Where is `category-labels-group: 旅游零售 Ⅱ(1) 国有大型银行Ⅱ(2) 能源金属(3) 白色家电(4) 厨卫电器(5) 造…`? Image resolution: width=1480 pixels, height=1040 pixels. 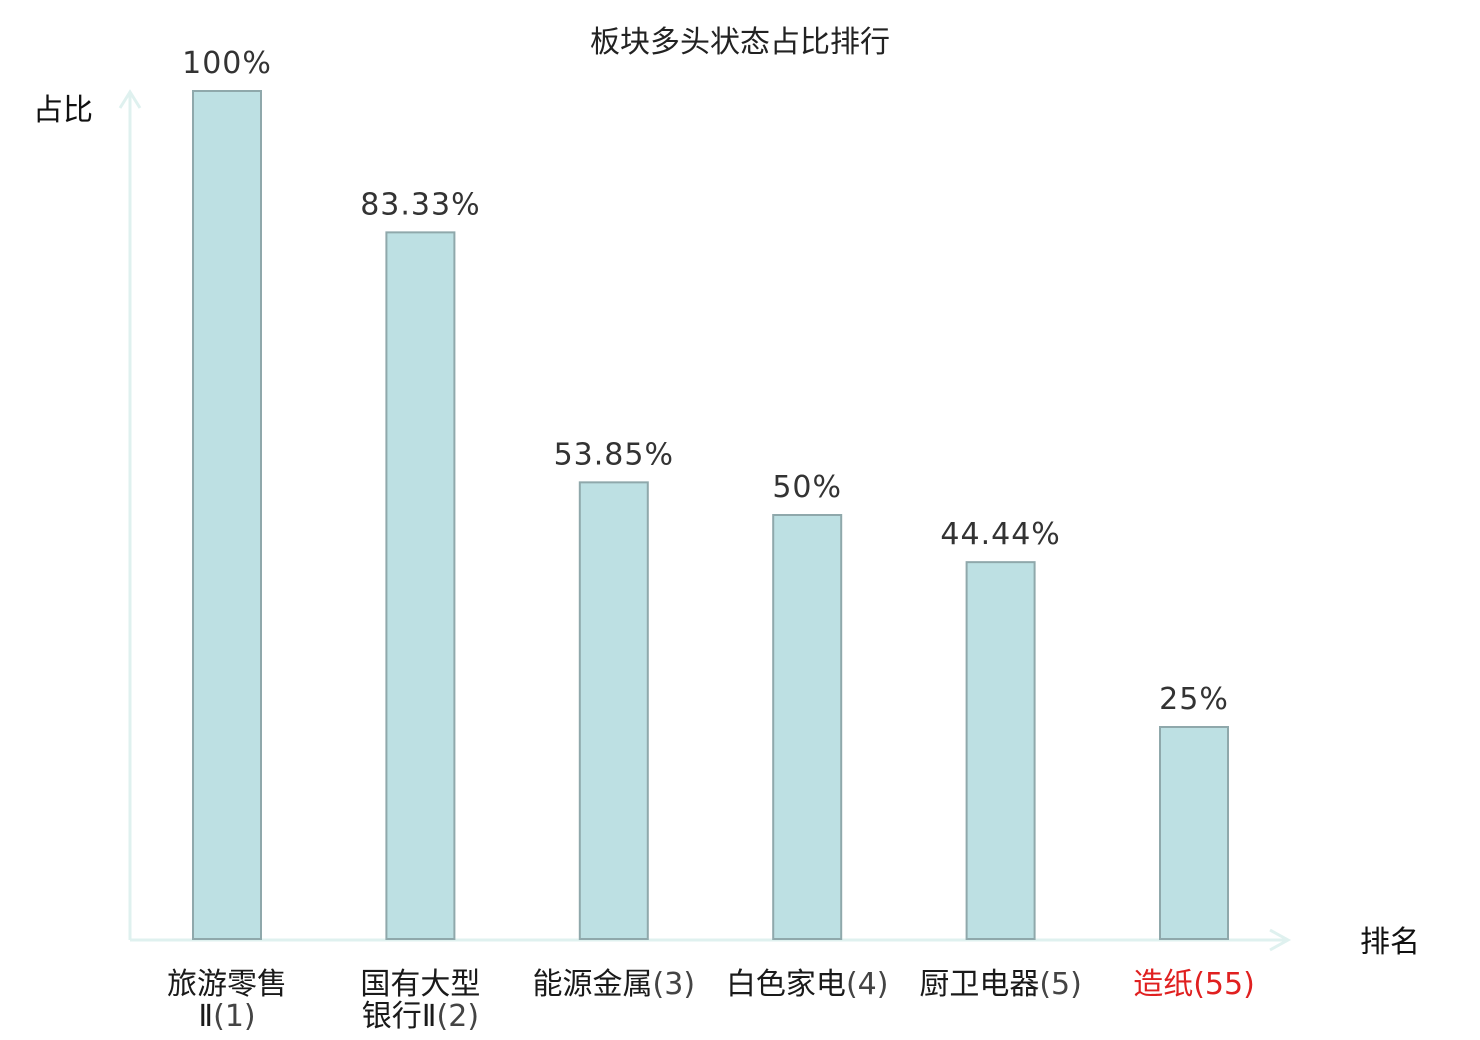
category-labels-group: 旅游零售 Ⅱ(1) 国有大型银行Ⅱ(2) 能源金属(3) 白色家电(4) 厨卫电器(5) 造… is located at coordinates (711, 1000).